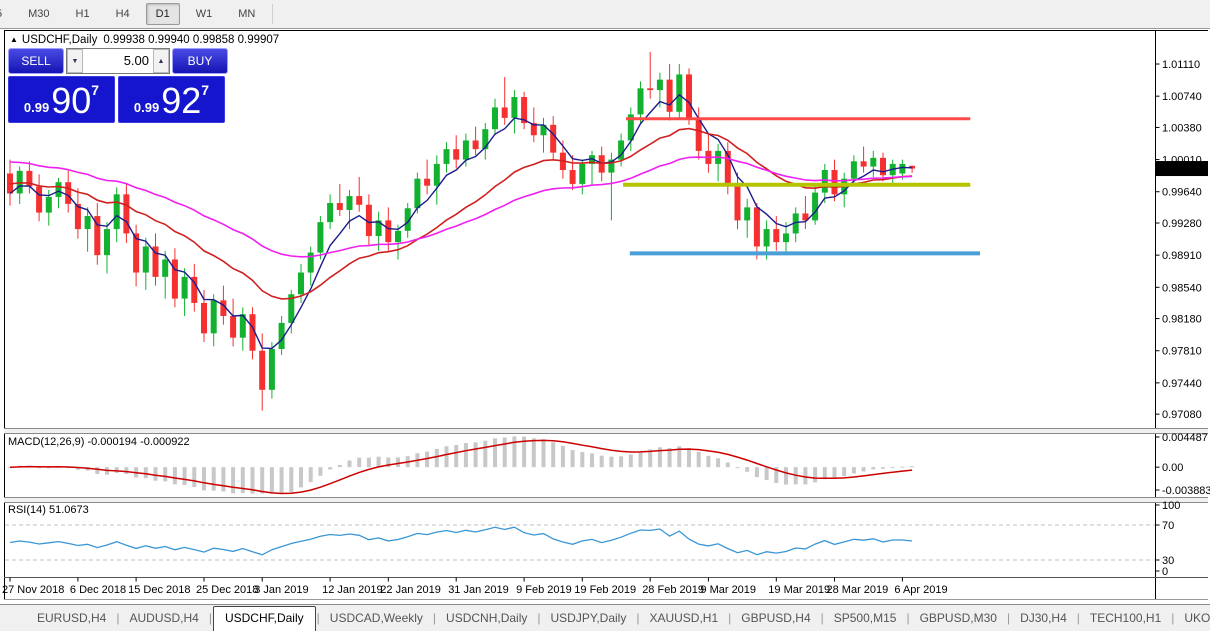 This screenshot has height=631, width=1210. I want to click on volume-increase-button: ▲, so click(161, 61).